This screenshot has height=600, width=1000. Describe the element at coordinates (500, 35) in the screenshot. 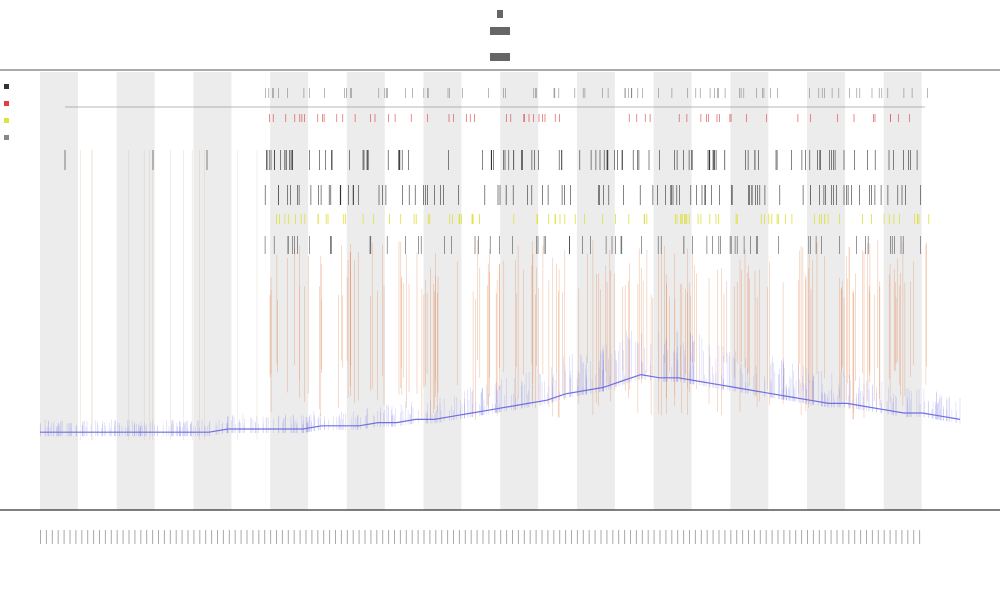

I see `chart-title-group` at that location.